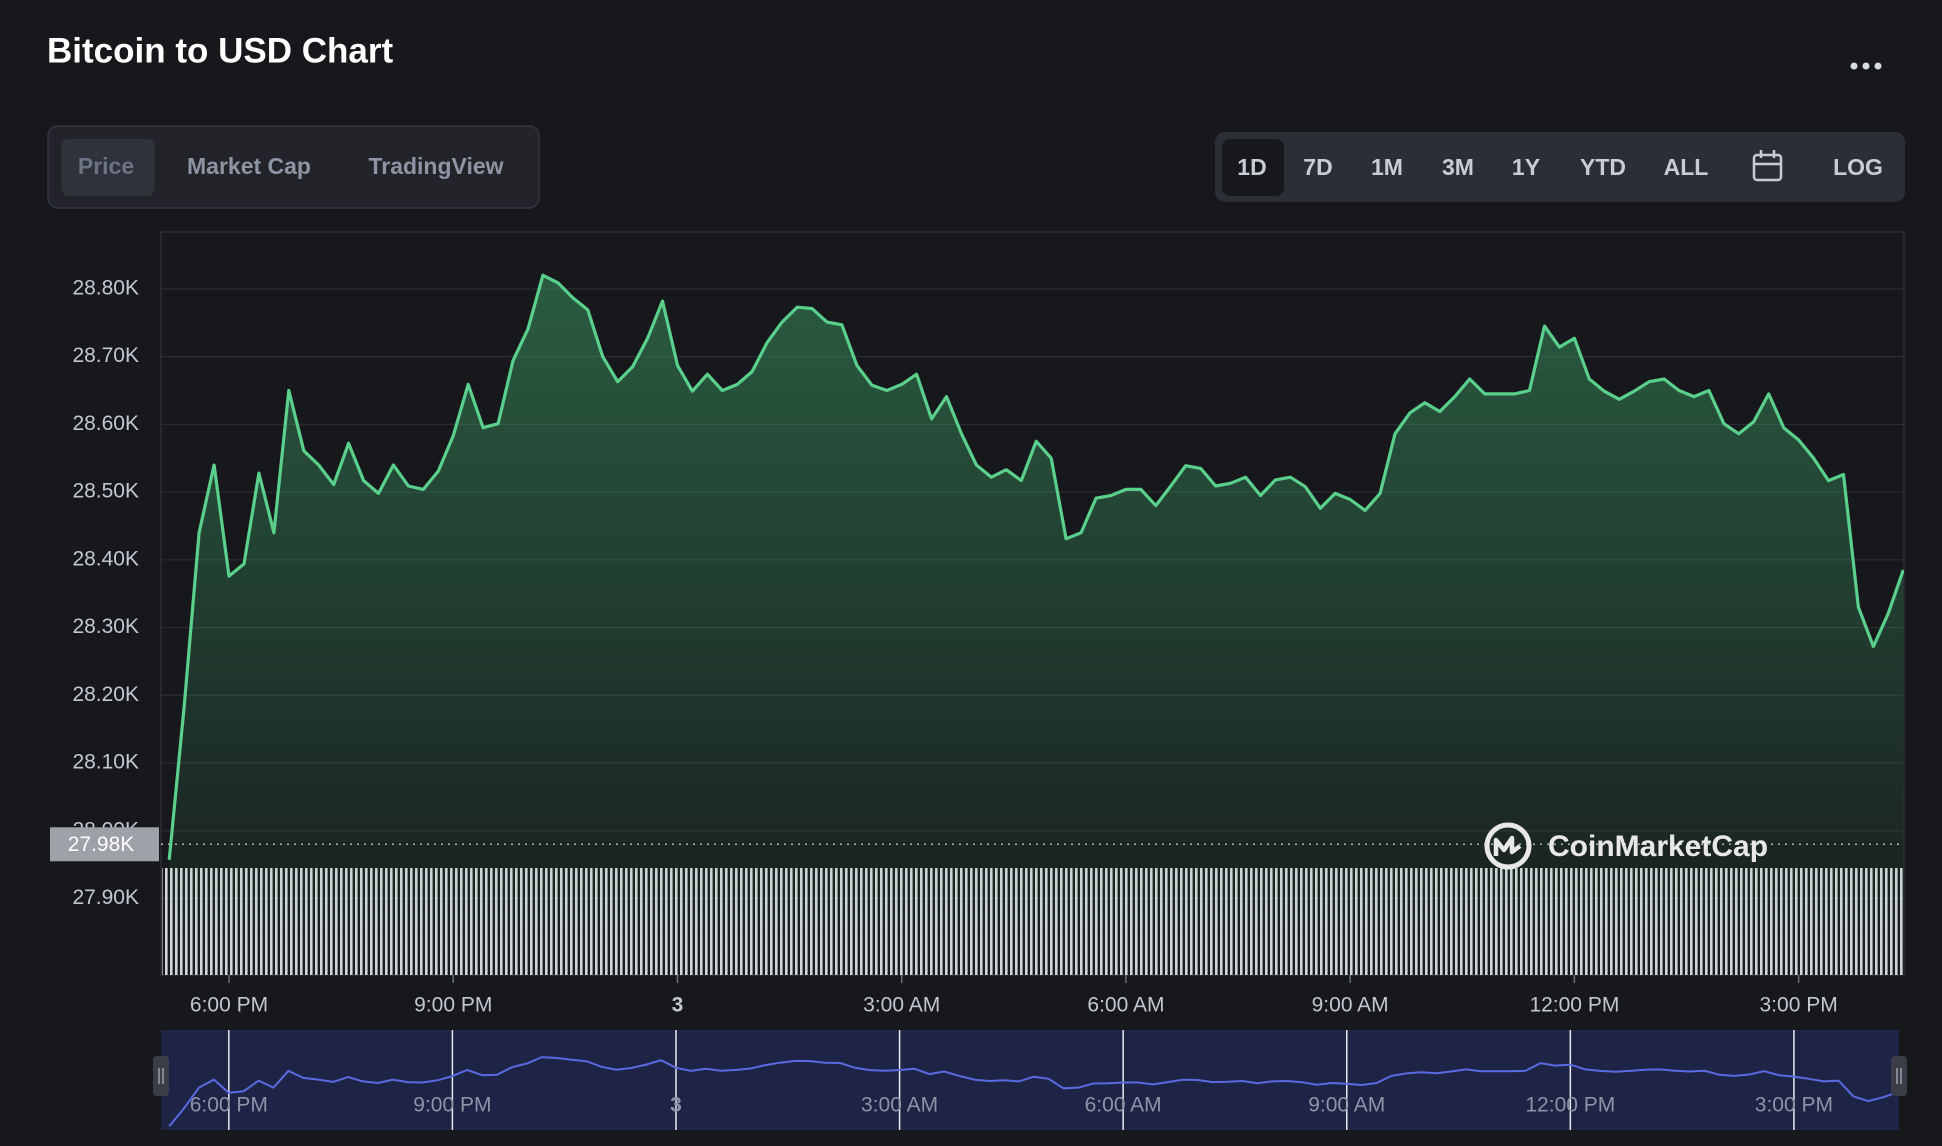 The height and width of the screenshot is (1146, 1942). I want to click on navigator, so click(1030, 1080).